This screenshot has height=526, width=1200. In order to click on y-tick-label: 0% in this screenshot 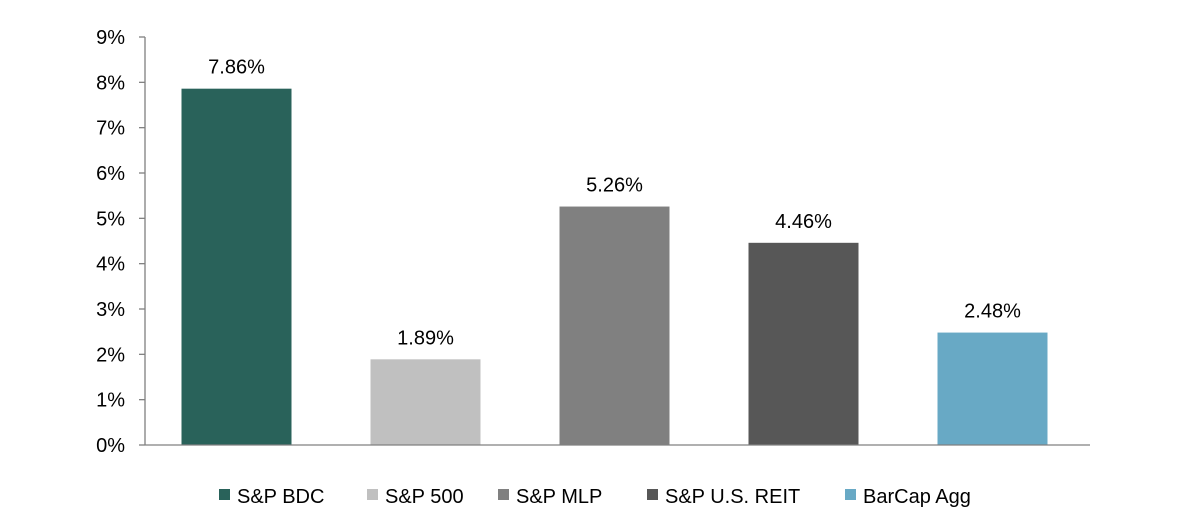, I will do `click(110, 446)`.